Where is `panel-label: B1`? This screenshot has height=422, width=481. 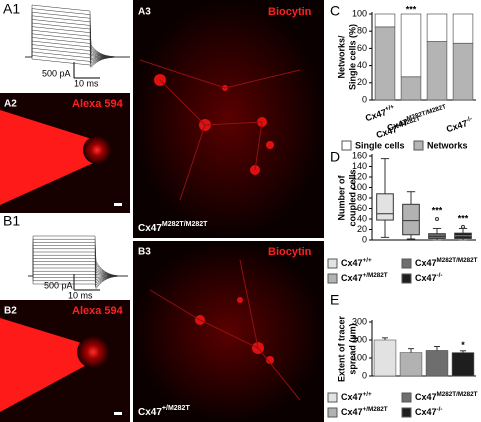 panel-label: B1 is located at coordinates (11, 221).